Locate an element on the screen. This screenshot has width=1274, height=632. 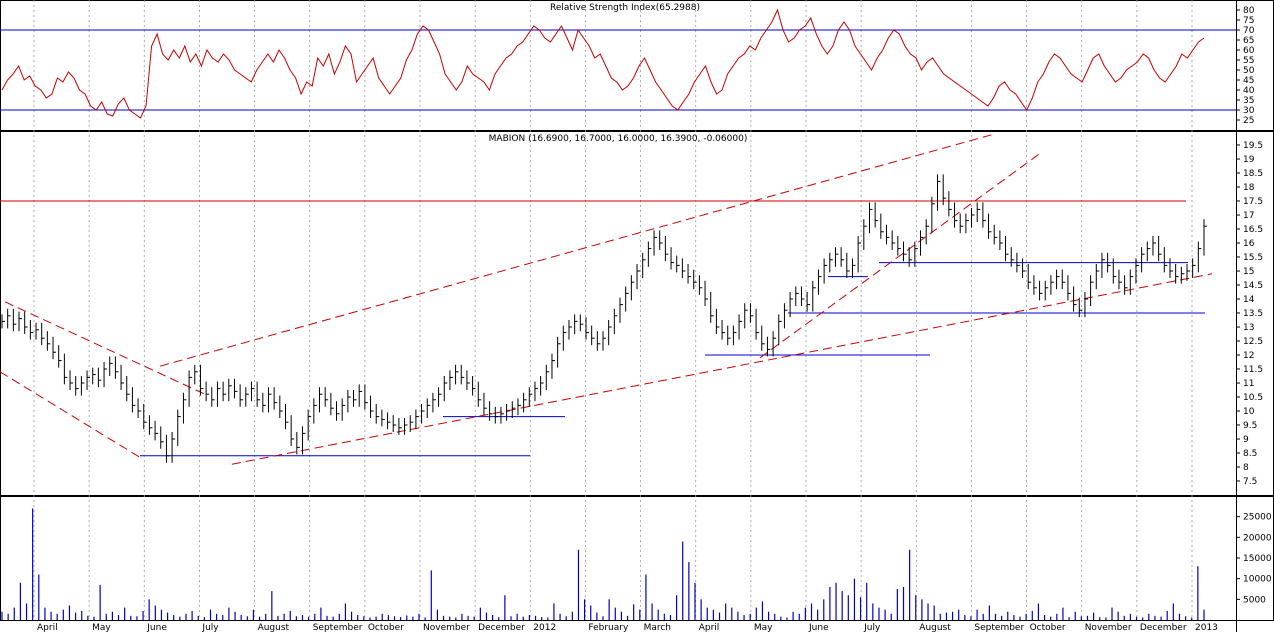
ytick-label-0-11: 80 is located at coordinates (1249, 11).